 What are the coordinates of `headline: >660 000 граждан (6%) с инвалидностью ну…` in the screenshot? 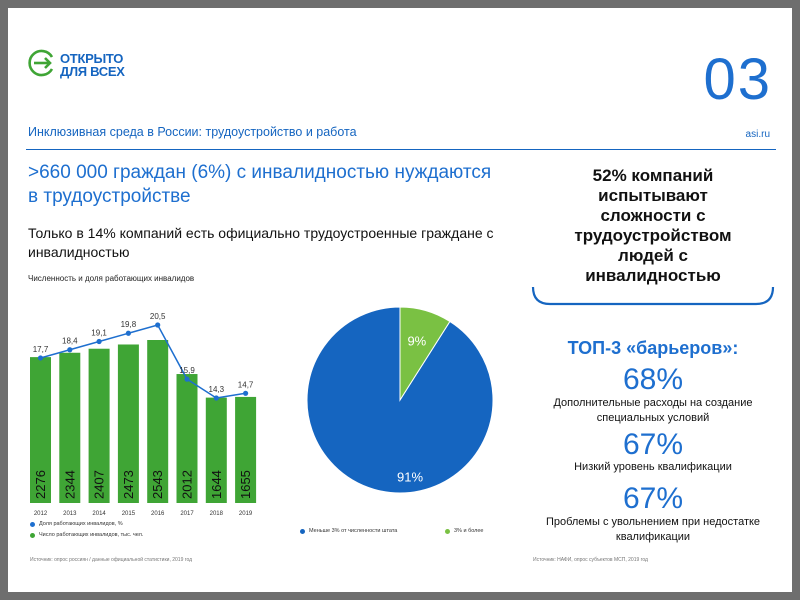 It's located at (260, 184).